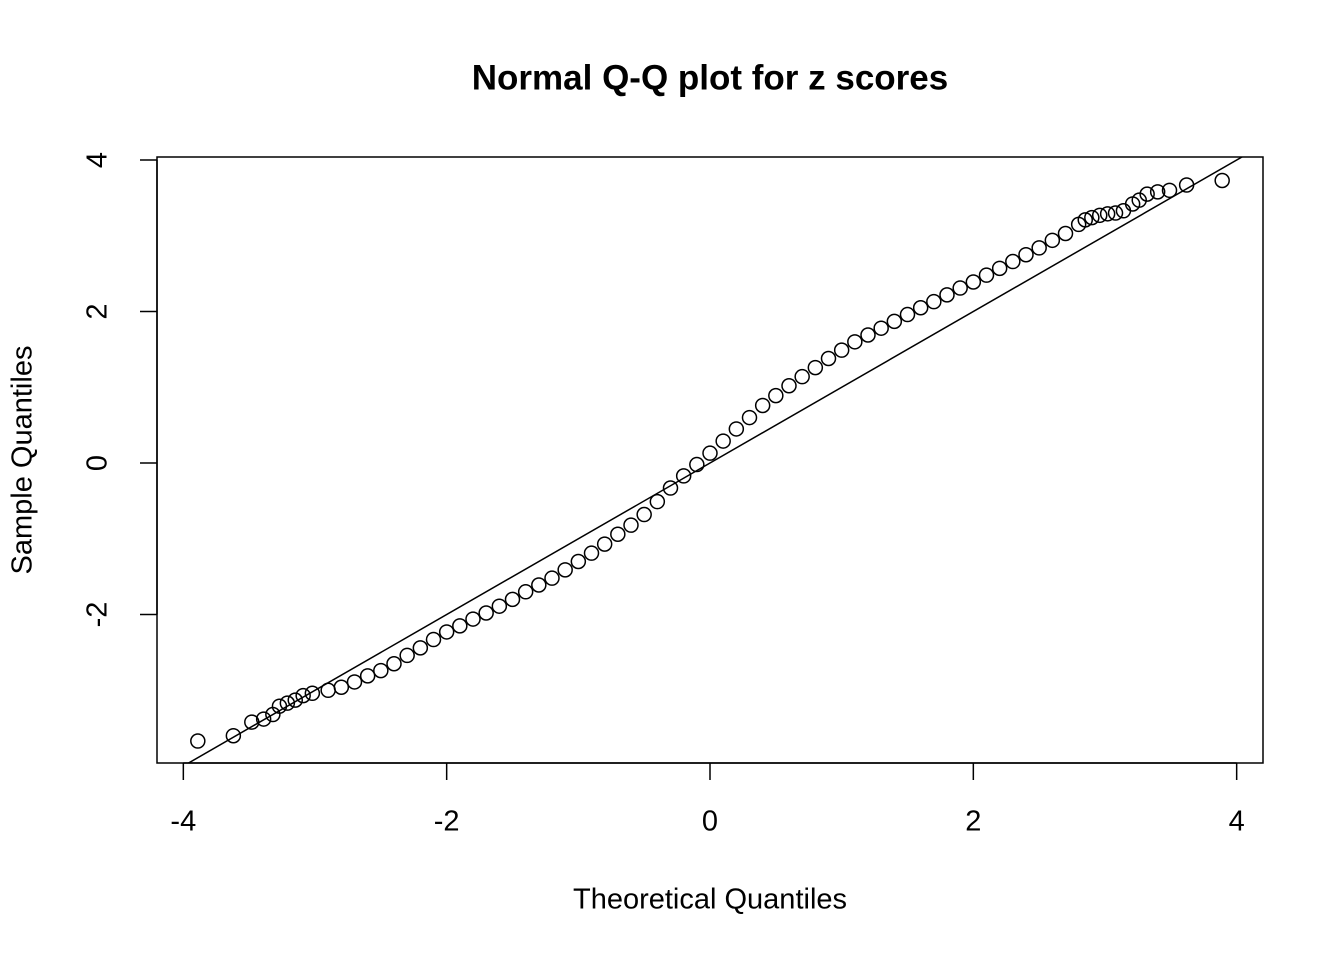 The width and height of the screenshot is (1344, 960). What do you see at coordinates (447, 822) in the screenshot?
I see `x-tick-label: -2` at bounding box center [447, 822].